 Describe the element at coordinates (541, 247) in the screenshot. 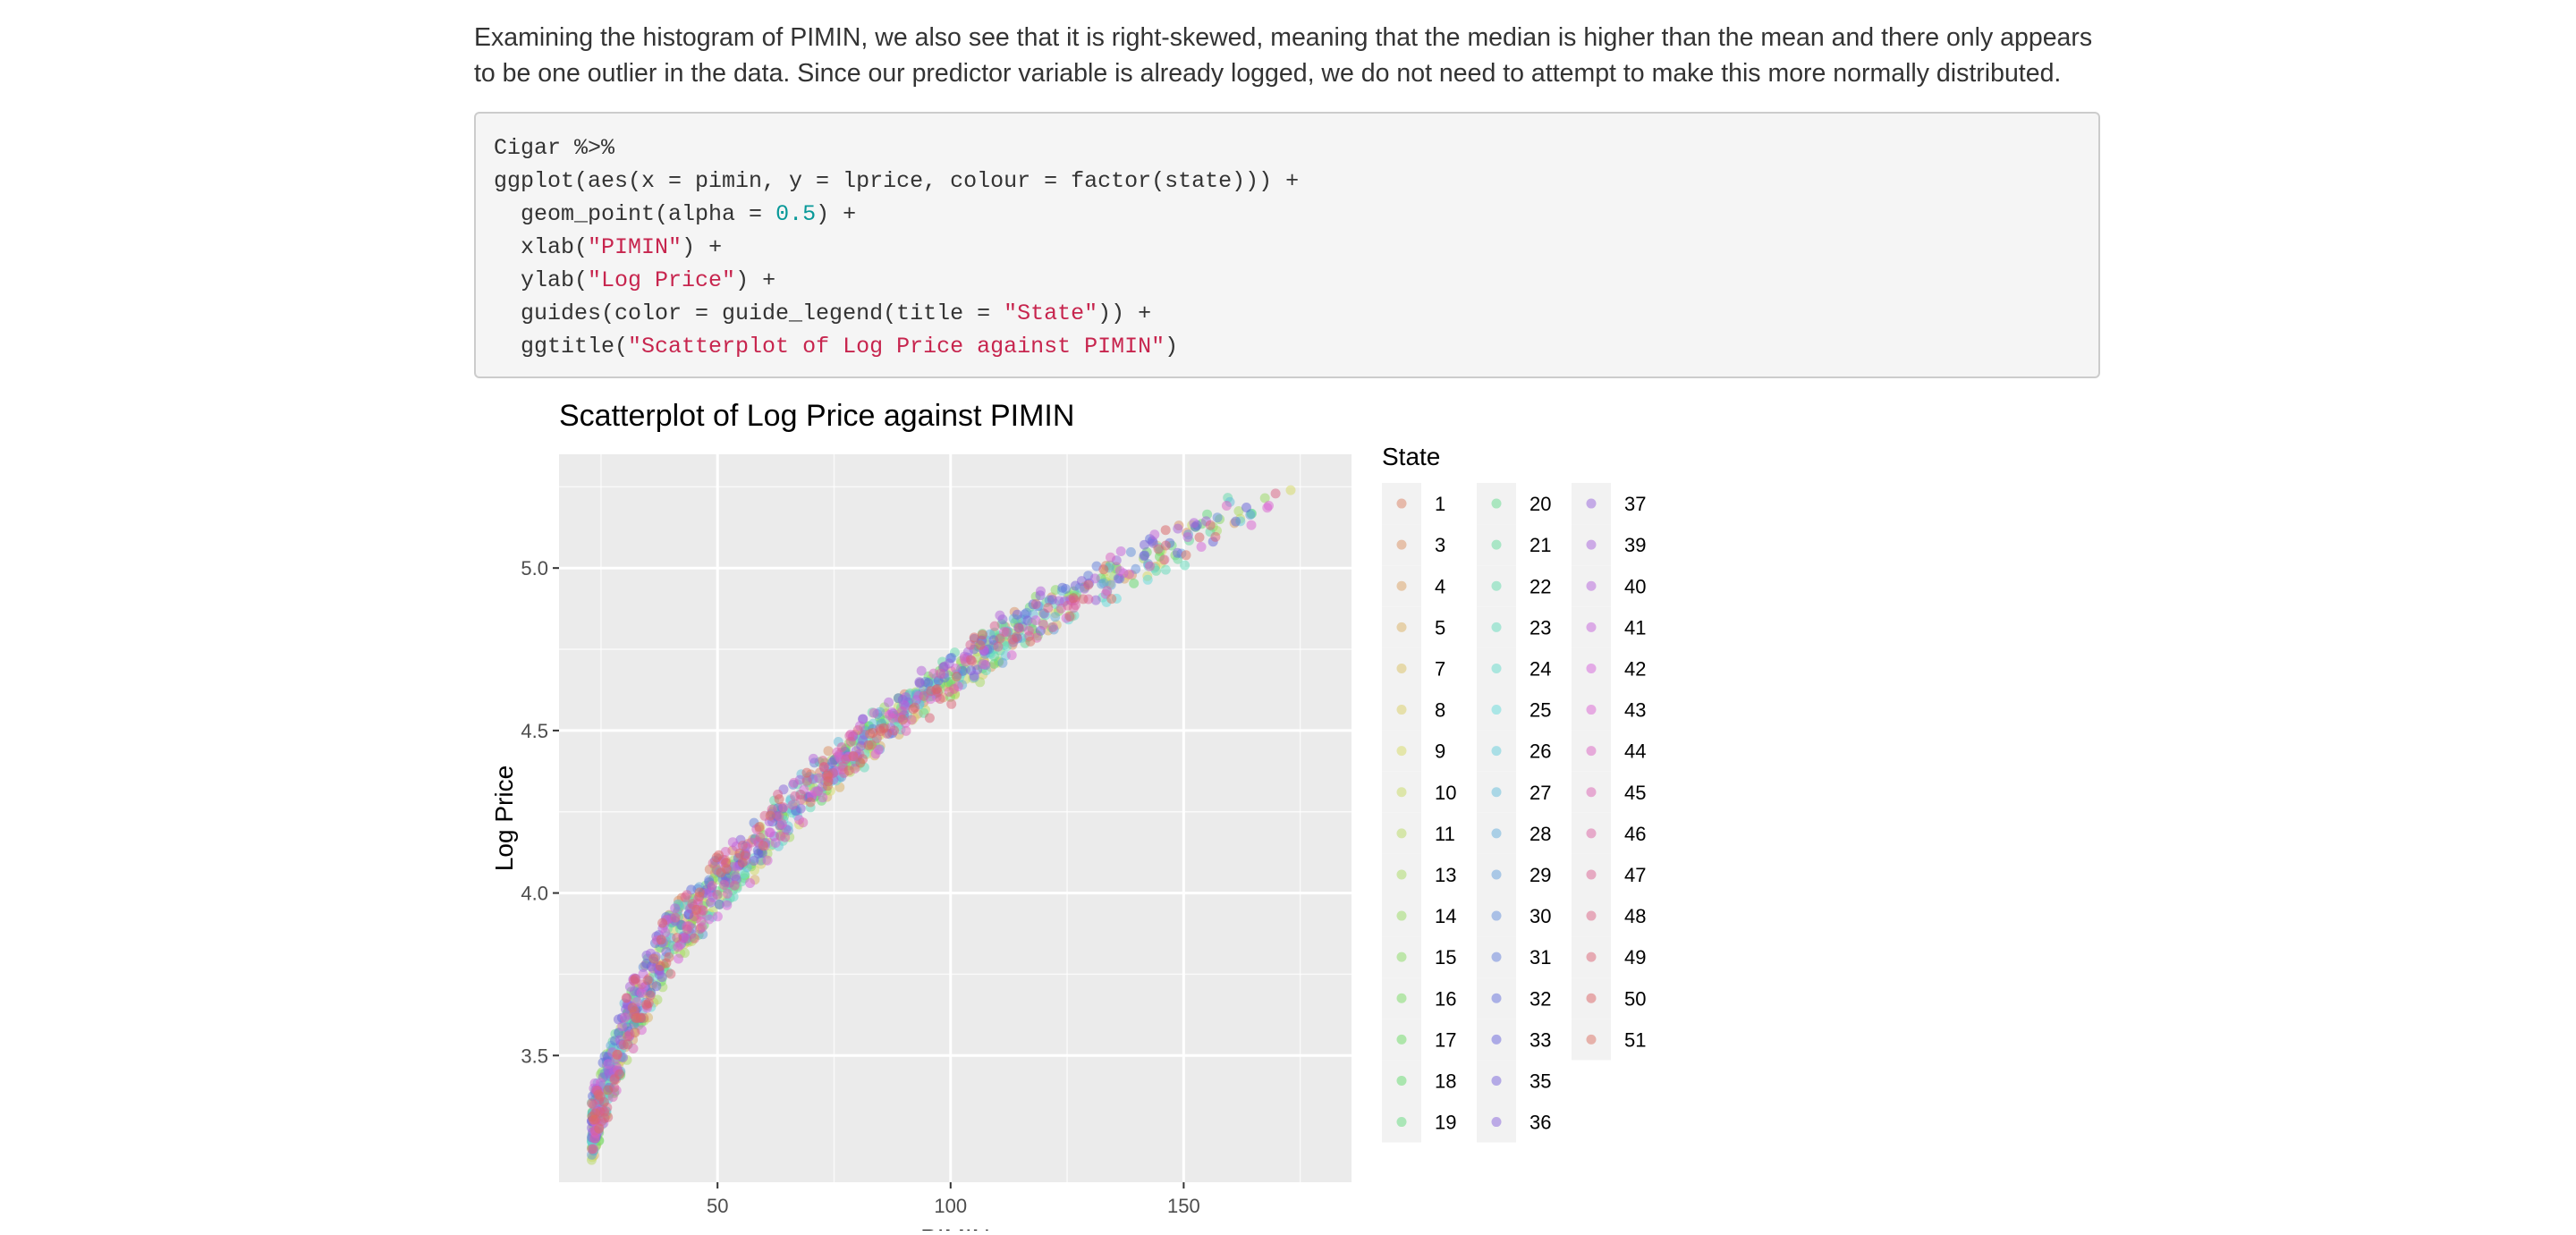

I see `code-token: xlab(` at that location.